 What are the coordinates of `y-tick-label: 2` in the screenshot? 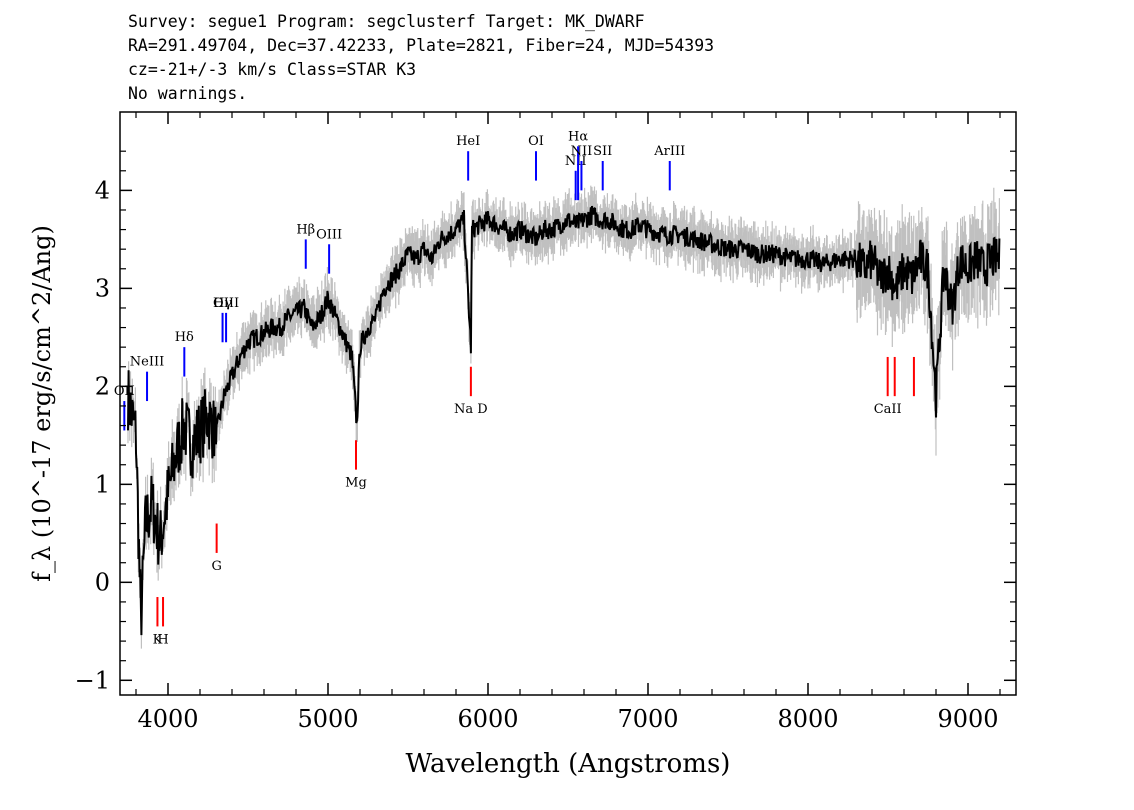 It's located at (102, 386).